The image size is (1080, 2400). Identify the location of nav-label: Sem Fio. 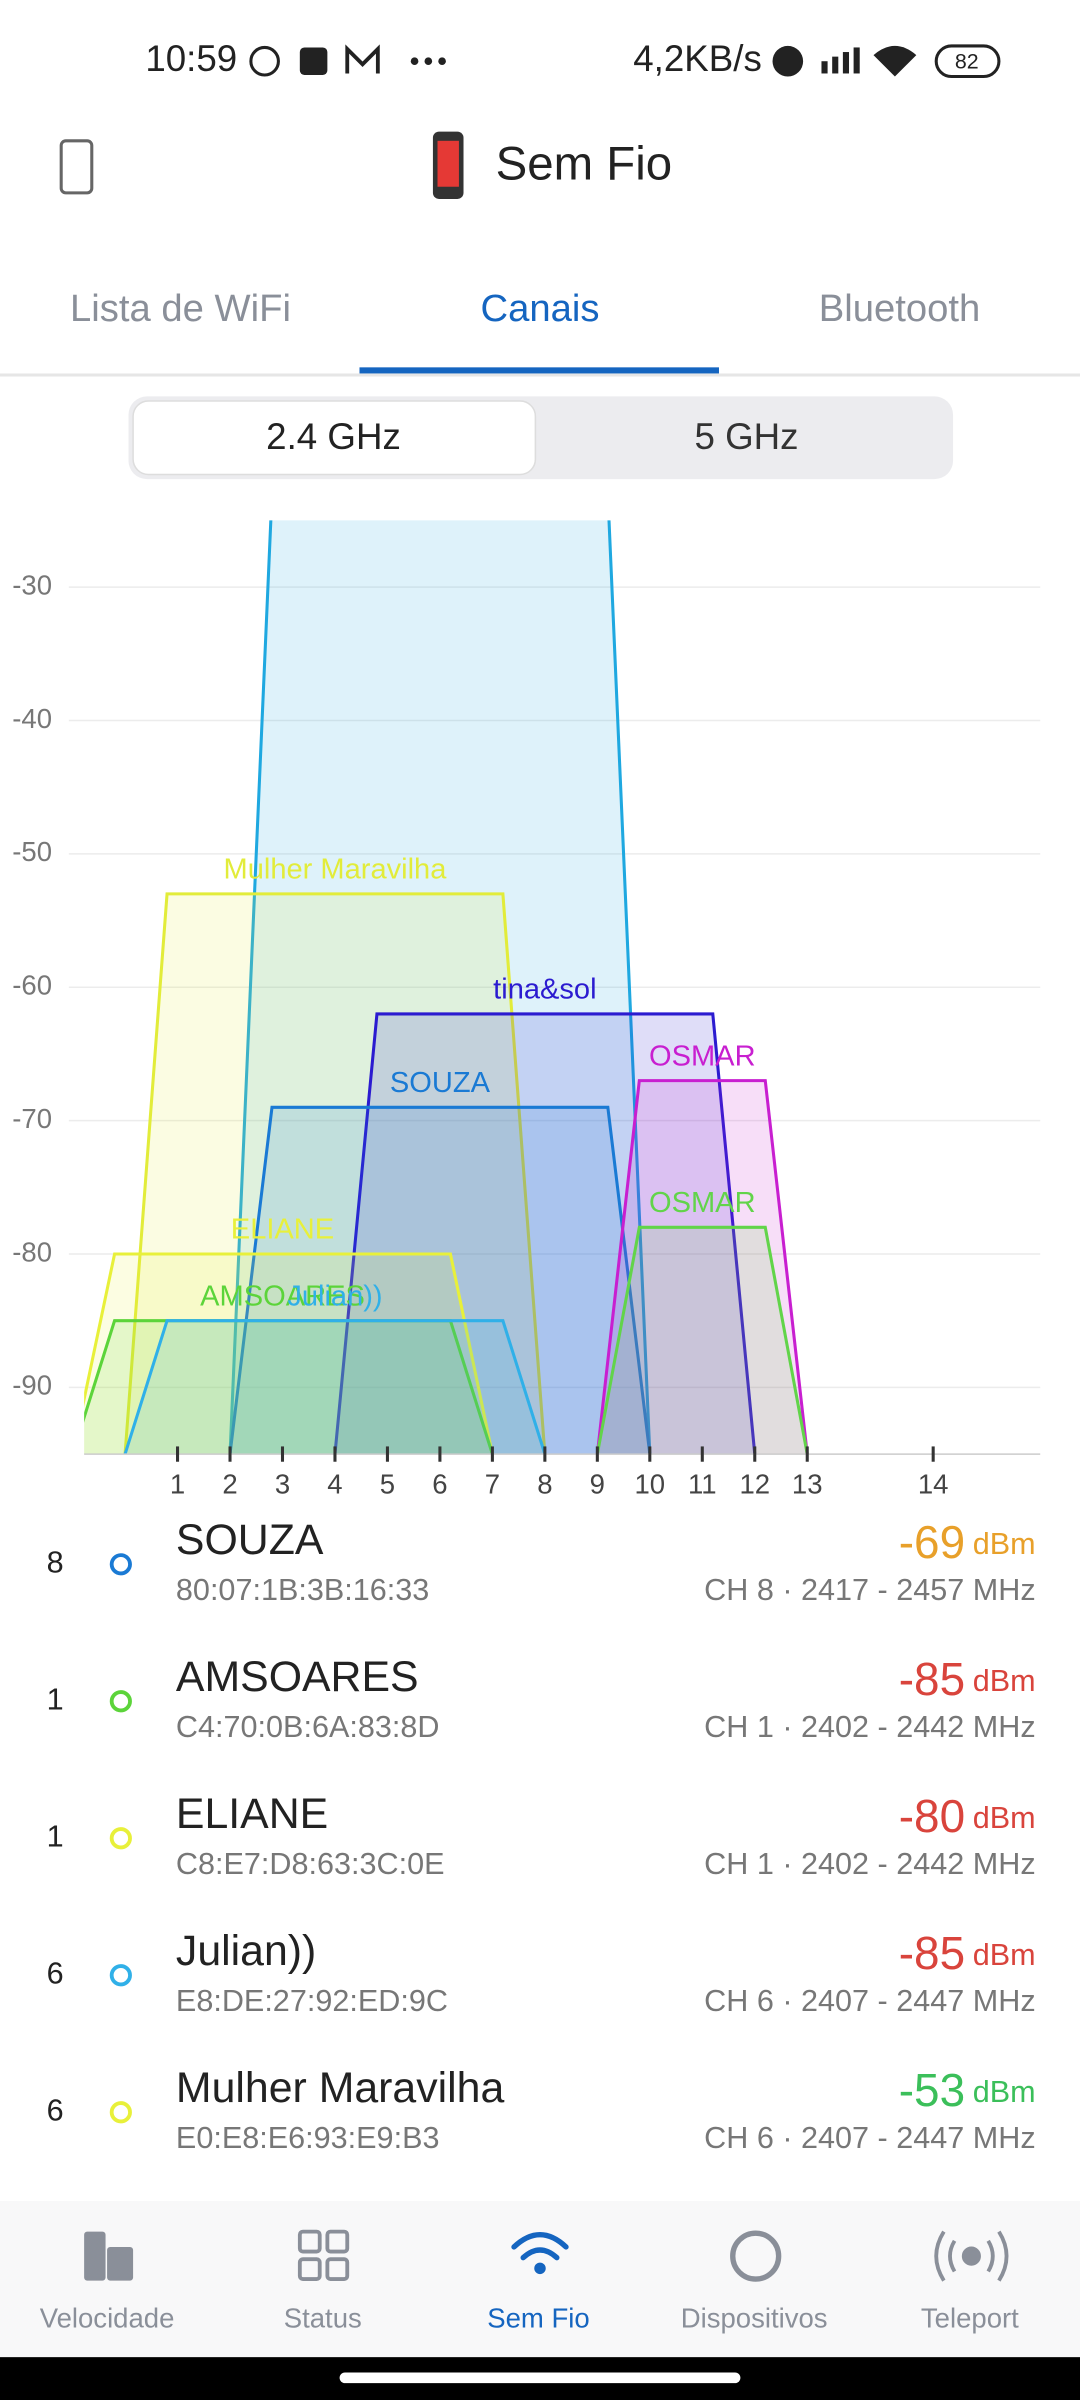
(538, 2318).